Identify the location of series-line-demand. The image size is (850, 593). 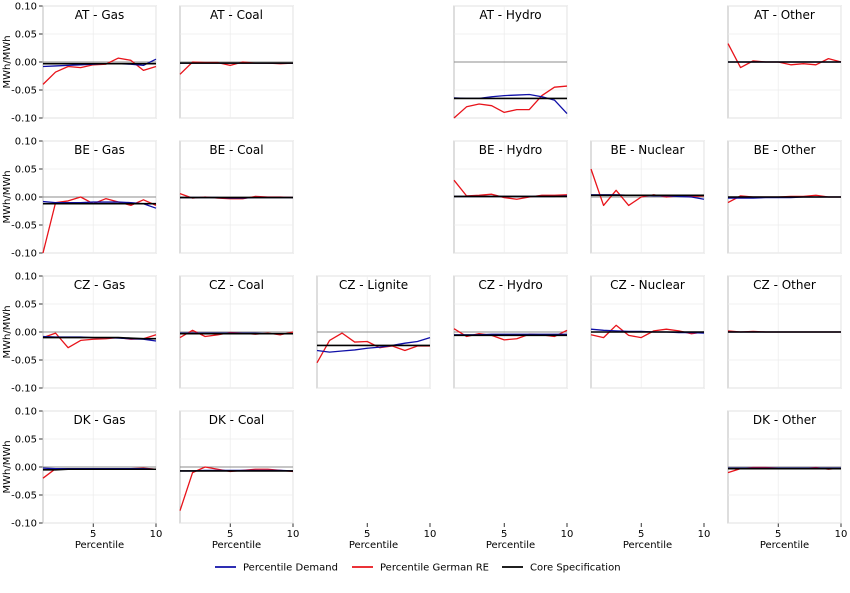
(373, 344).